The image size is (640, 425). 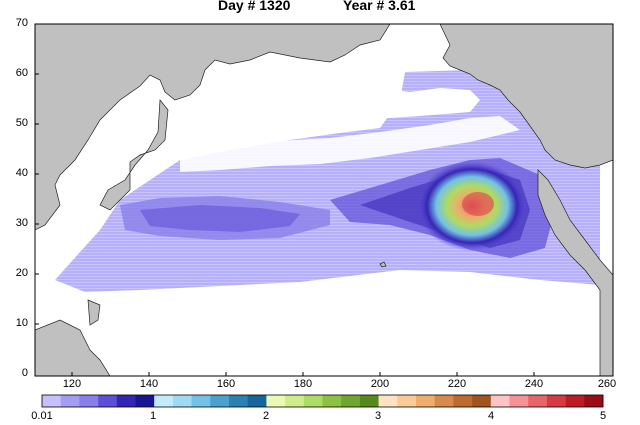 I want to click on y-tick-label: 20, so click(x=21, y=273).